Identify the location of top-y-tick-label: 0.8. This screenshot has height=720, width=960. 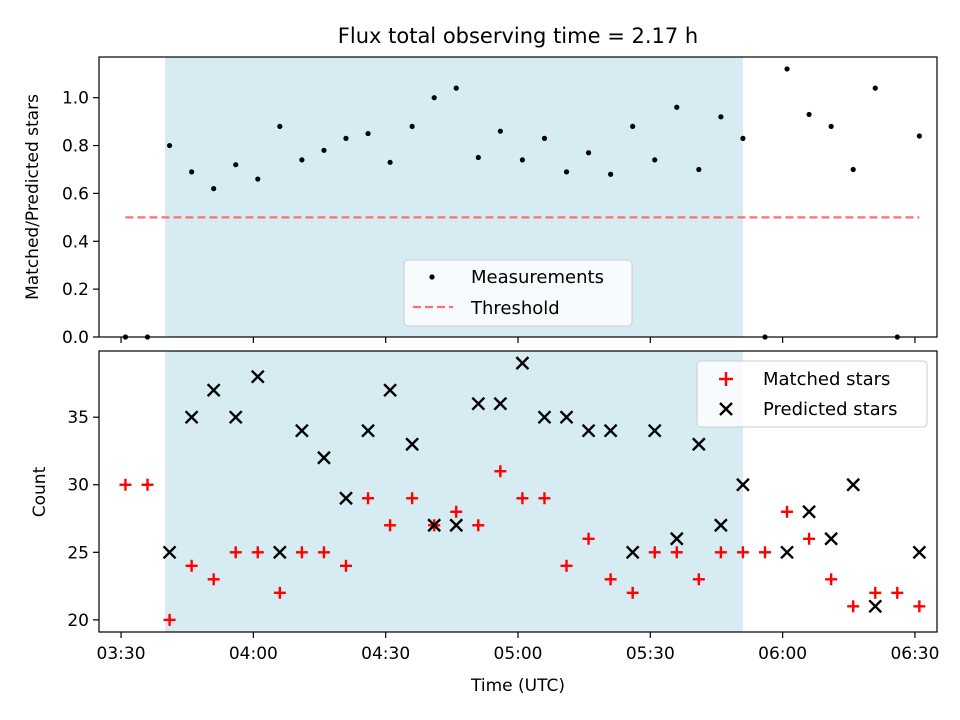
(75, 147).